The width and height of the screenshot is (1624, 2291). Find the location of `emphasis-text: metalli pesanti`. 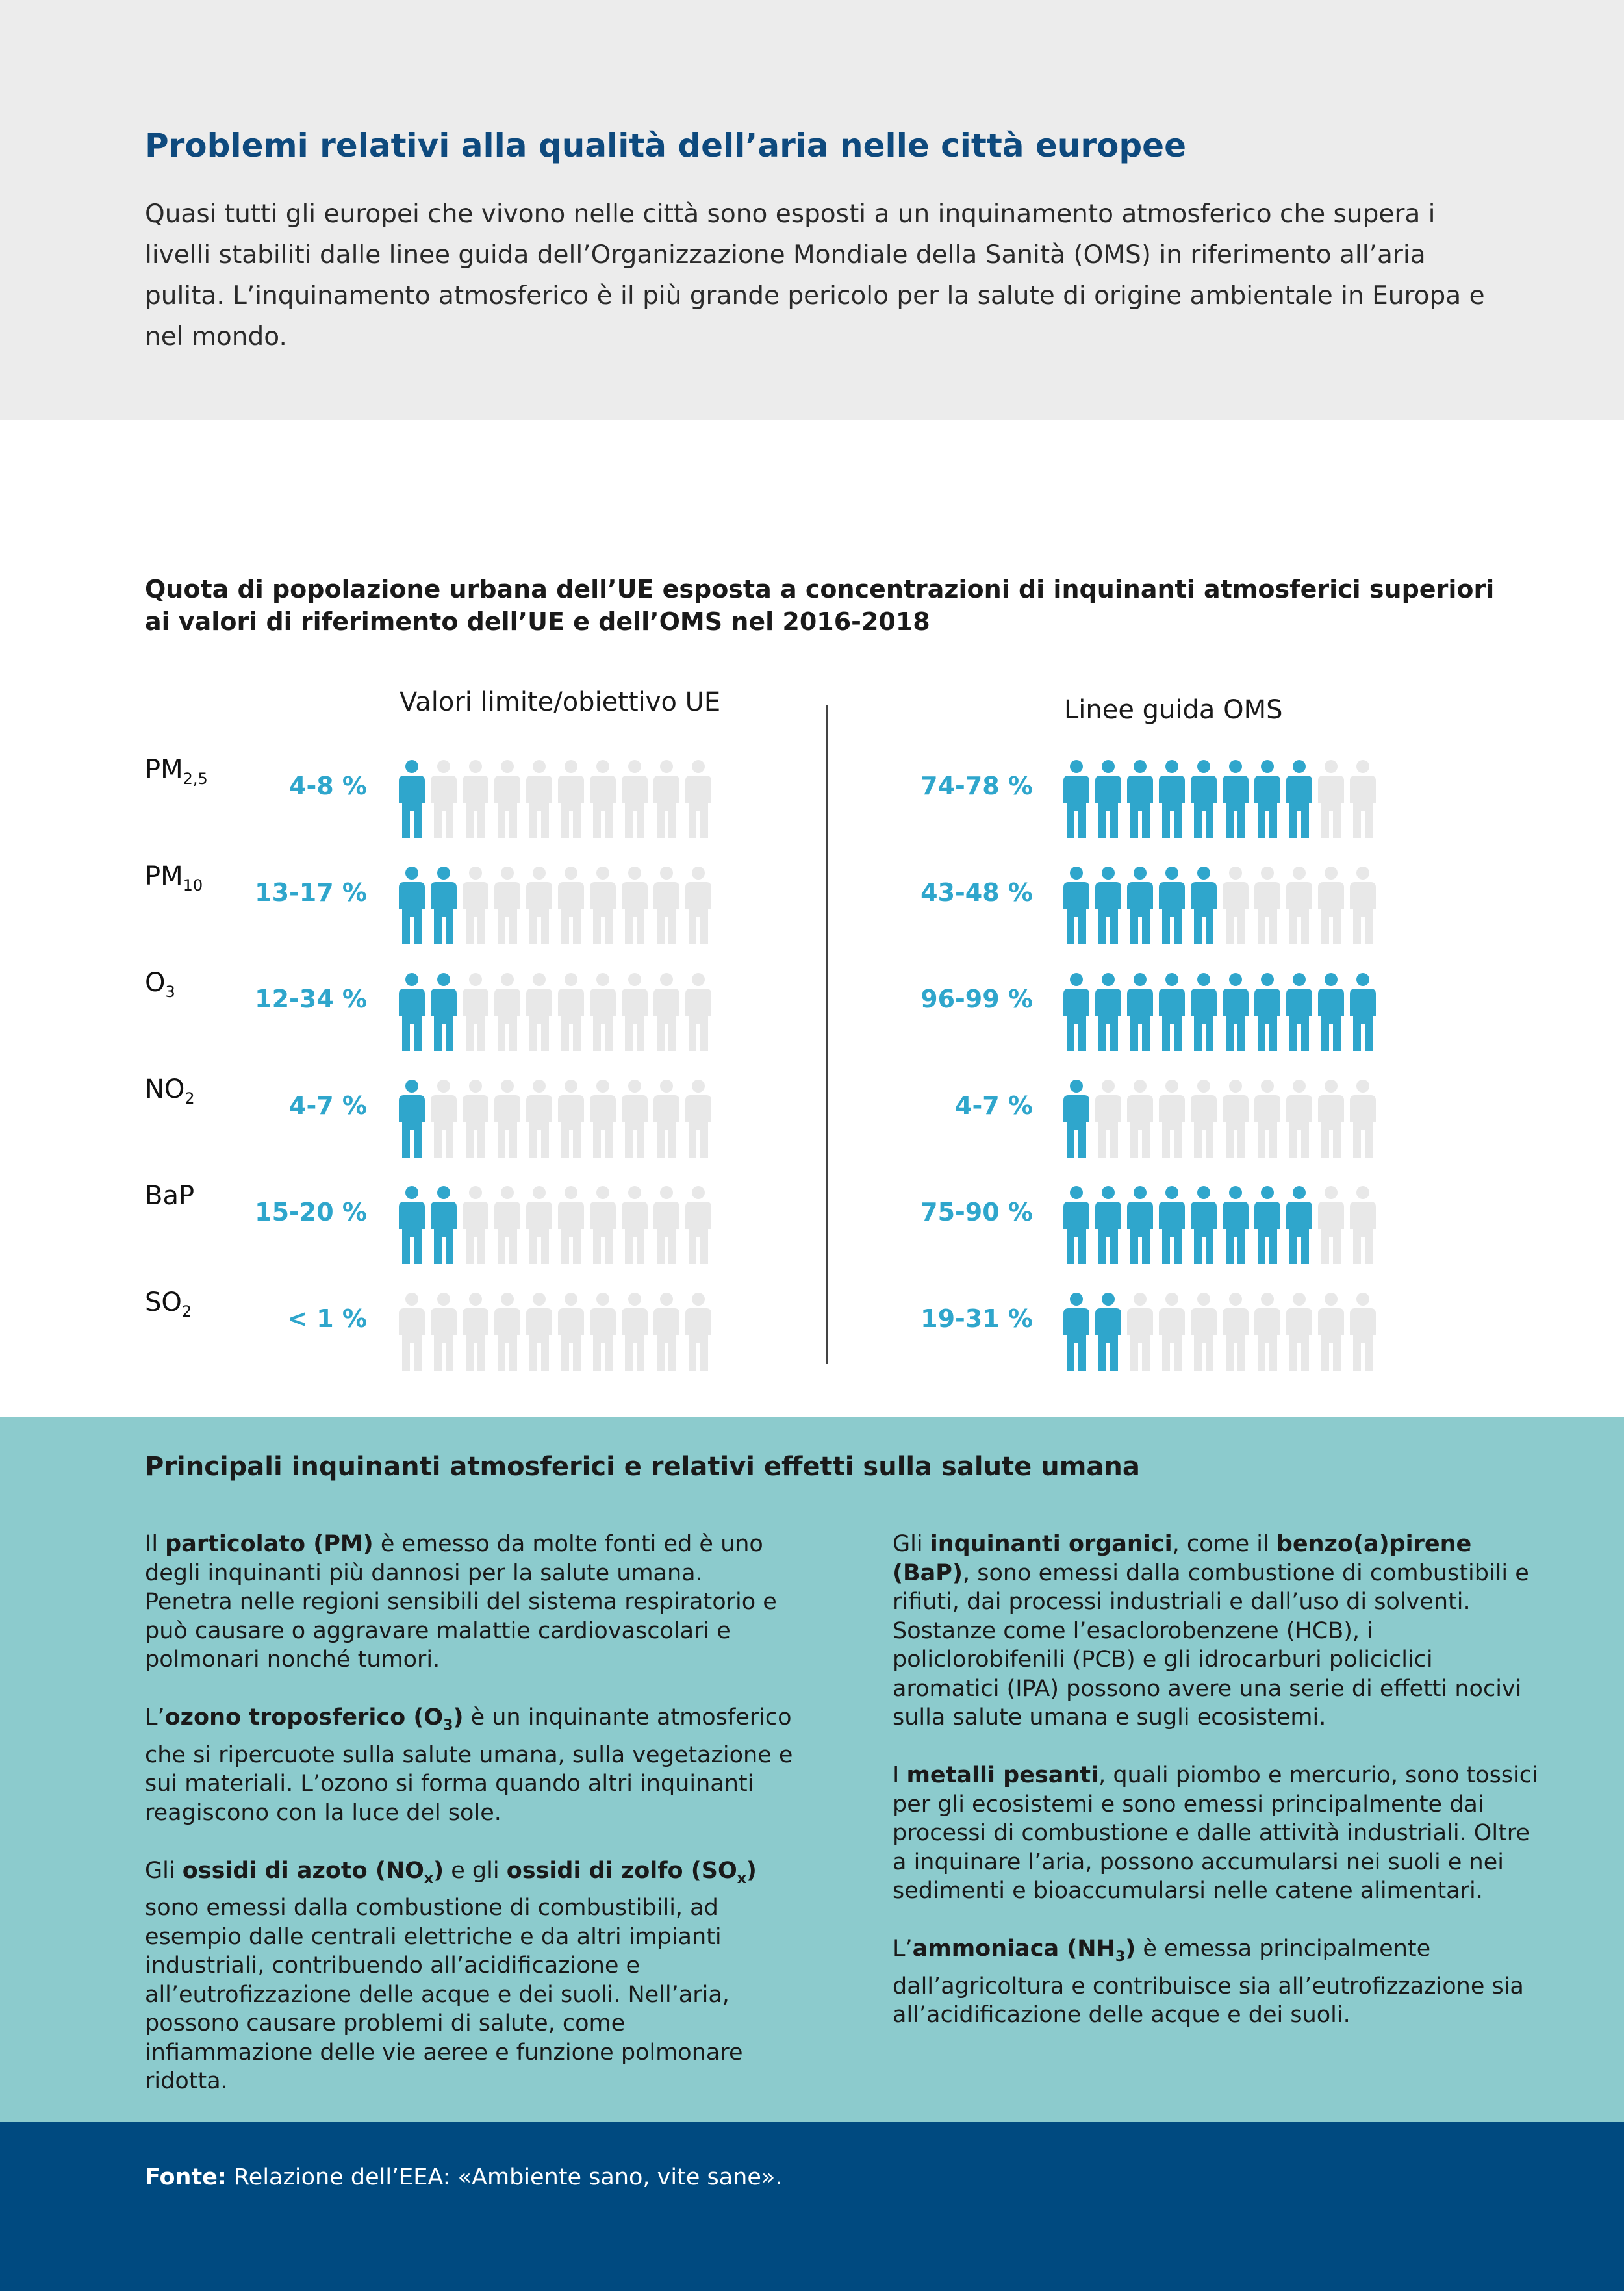

emphasis-text: metalli pesanti is located at coordinates (1002, 1775).